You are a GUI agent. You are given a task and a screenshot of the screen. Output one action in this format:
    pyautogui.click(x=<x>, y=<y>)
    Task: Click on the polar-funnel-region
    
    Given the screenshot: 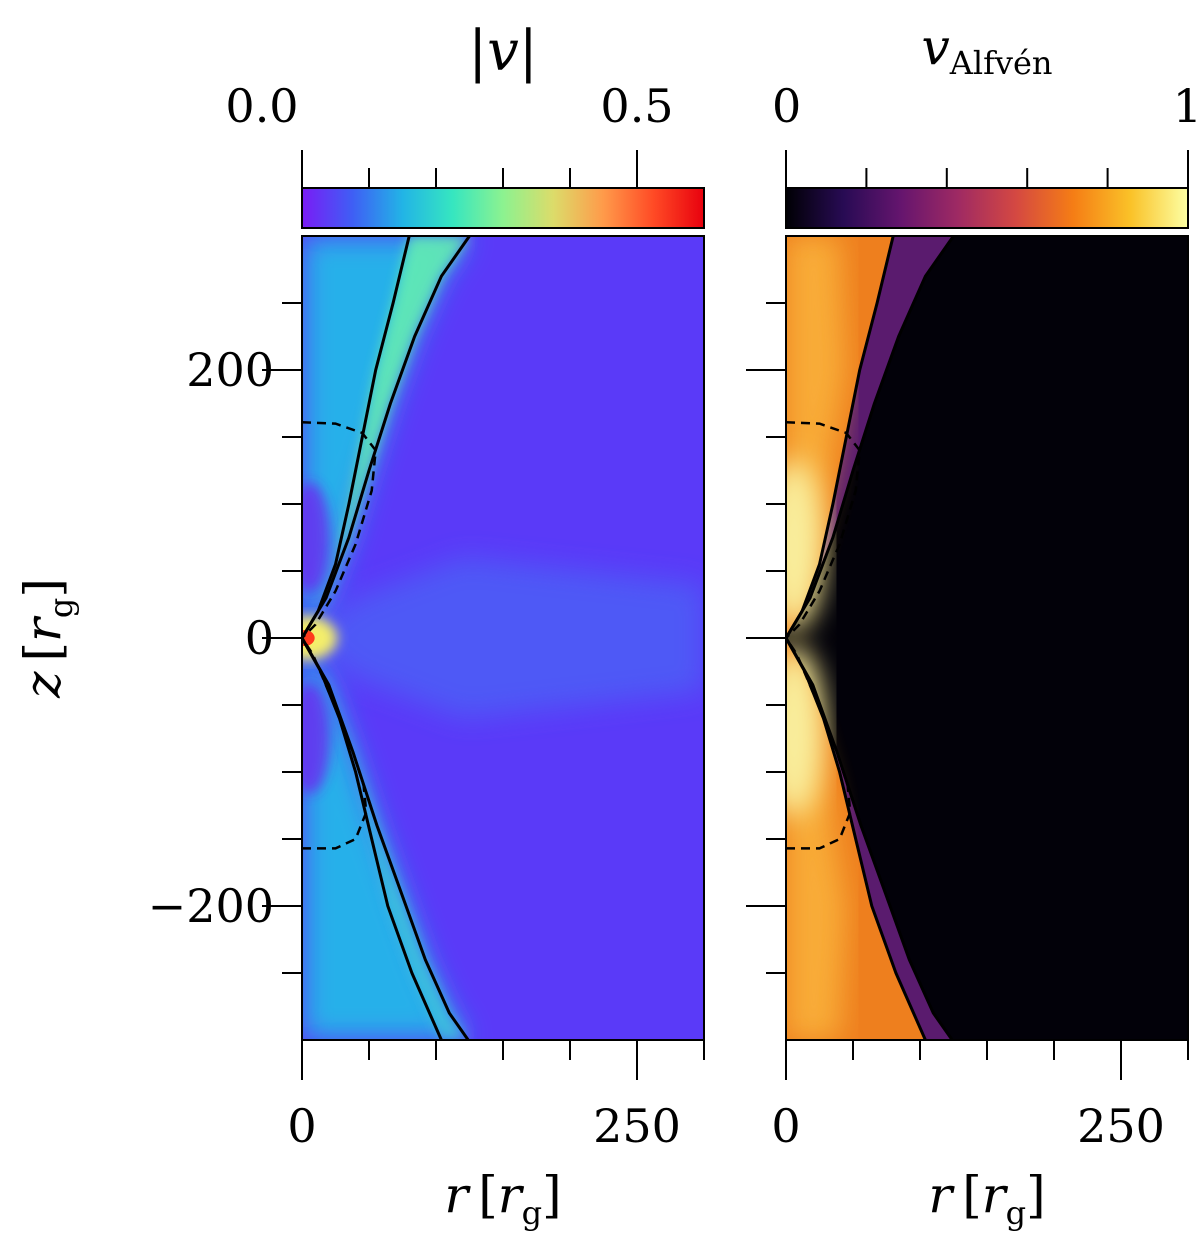 What is the action you would take?
    pyautogui.click(x=386, y=638)
    